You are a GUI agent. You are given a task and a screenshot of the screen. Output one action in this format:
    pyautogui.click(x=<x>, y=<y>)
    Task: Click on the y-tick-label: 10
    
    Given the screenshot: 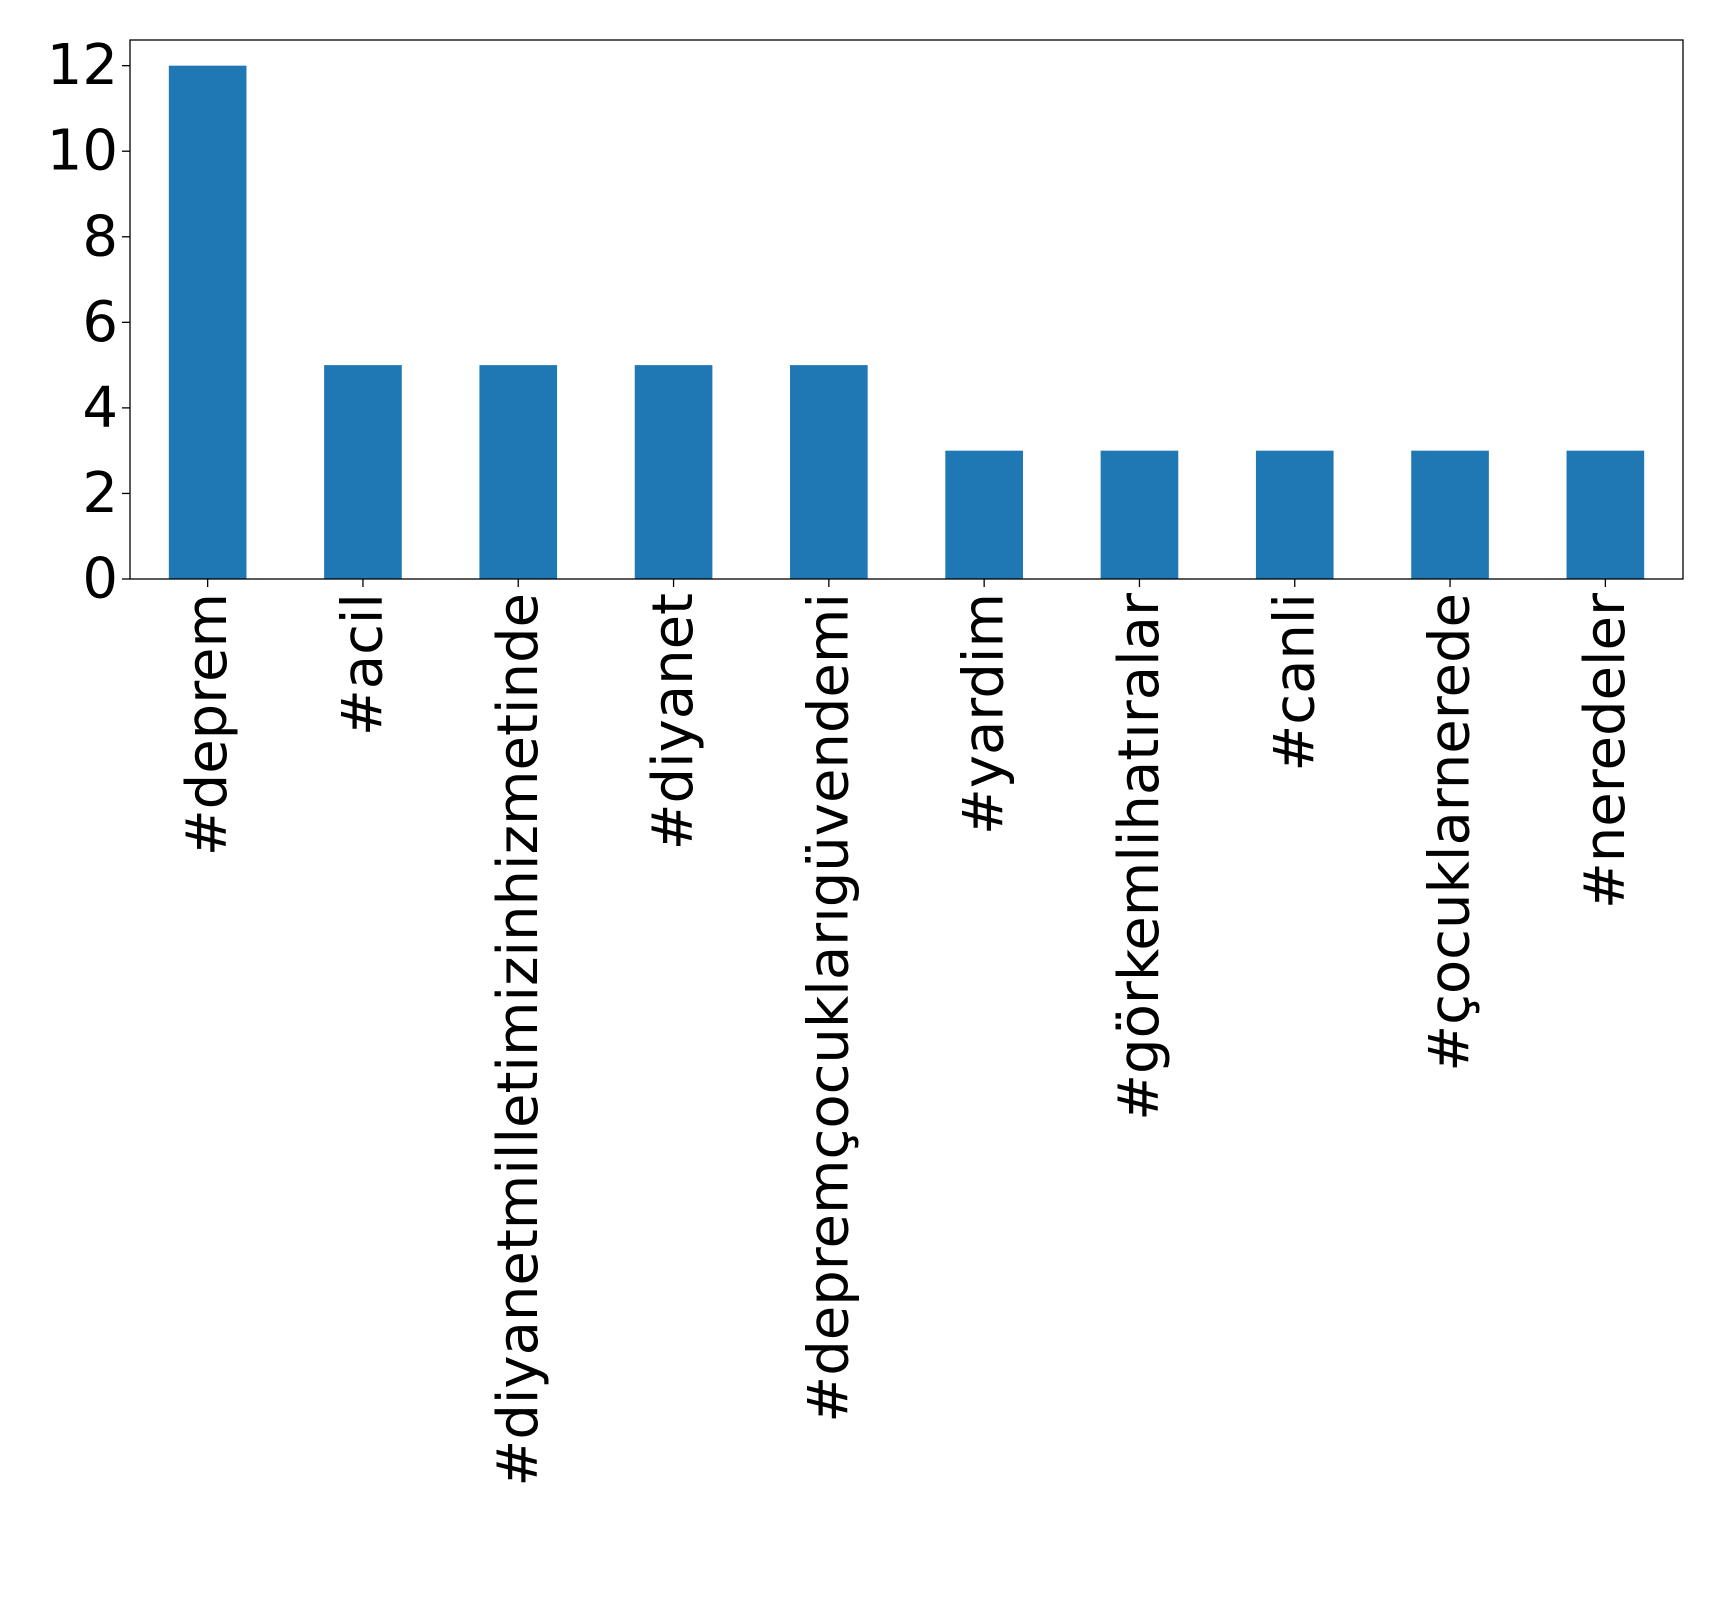 What is the action you would take?
    pyautogui.click(x=82, y=151)
    